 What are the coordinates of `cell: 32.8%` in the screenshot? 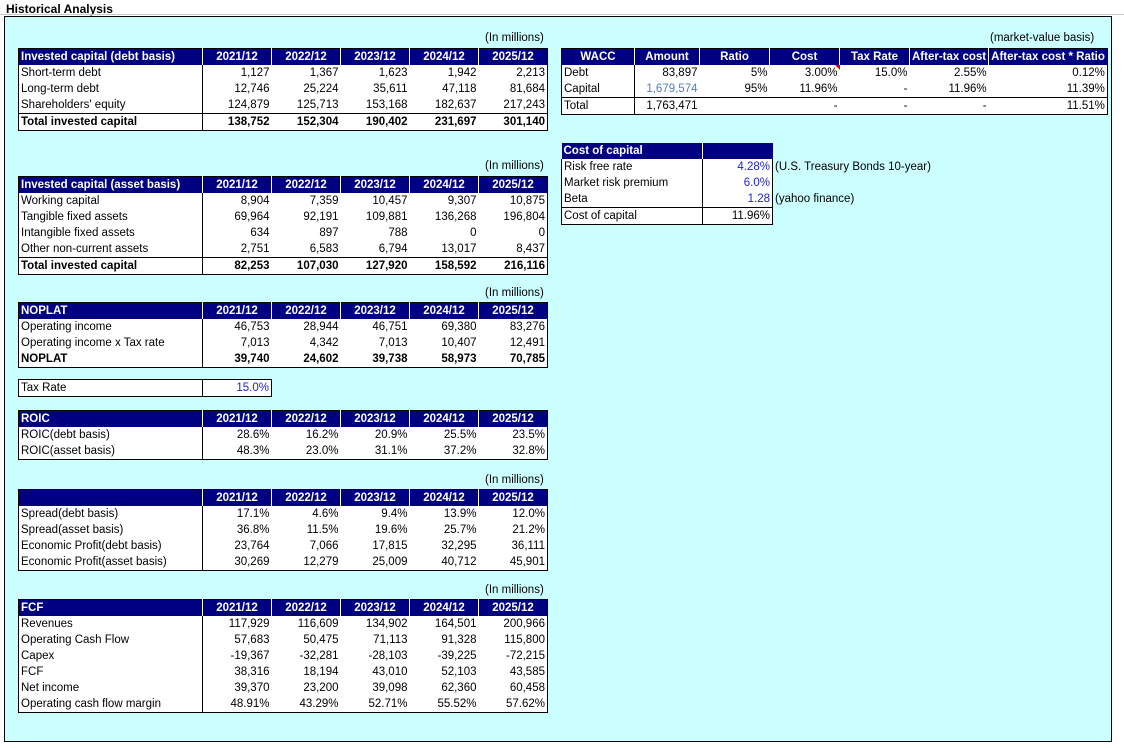 It's located at (528, 450).